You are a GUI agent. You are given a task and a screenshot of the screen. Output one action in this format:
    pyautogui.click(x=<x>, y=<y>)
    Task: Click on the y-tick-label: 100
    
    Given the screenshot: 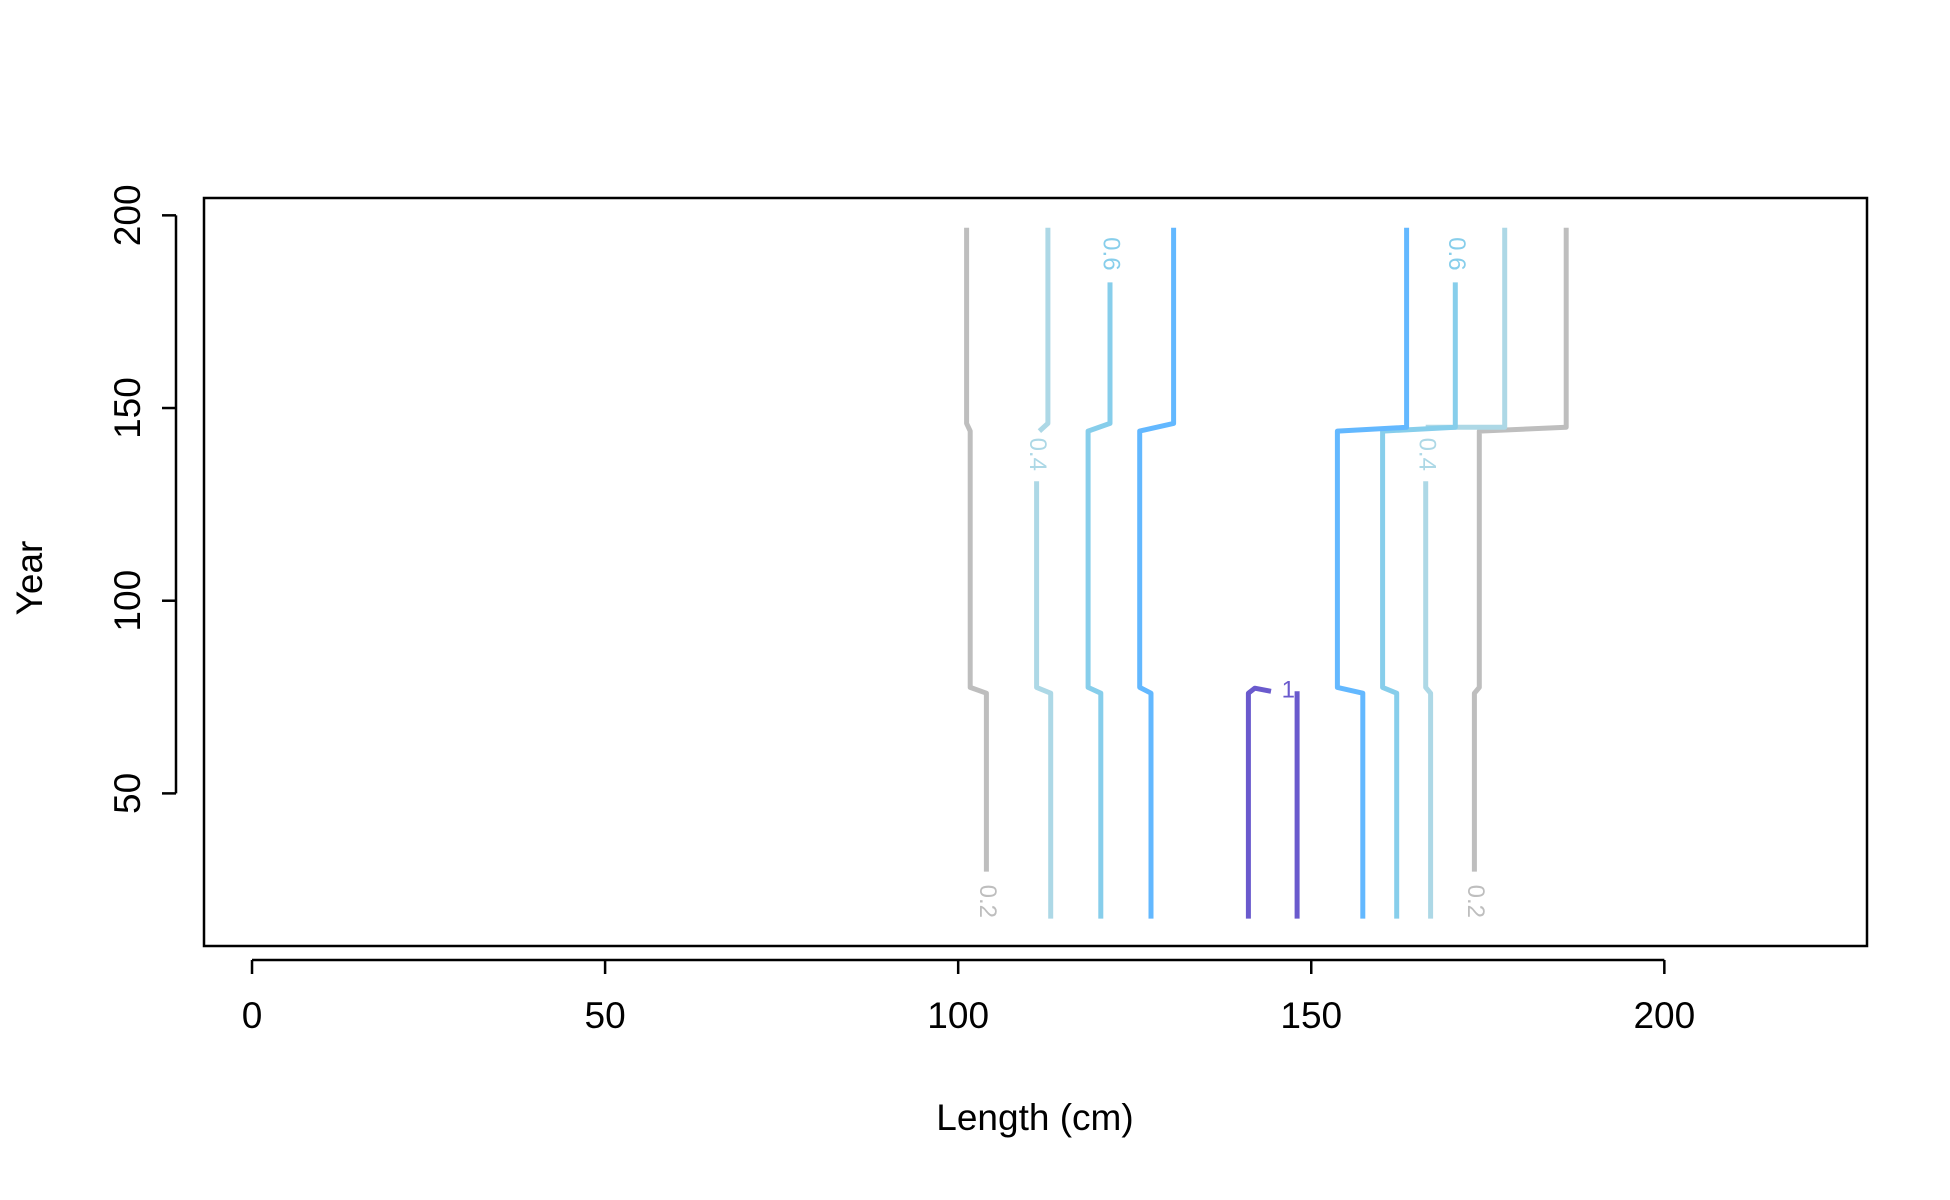 What is the action you would take?
    pyautogui.click(x=127, y=601)
    